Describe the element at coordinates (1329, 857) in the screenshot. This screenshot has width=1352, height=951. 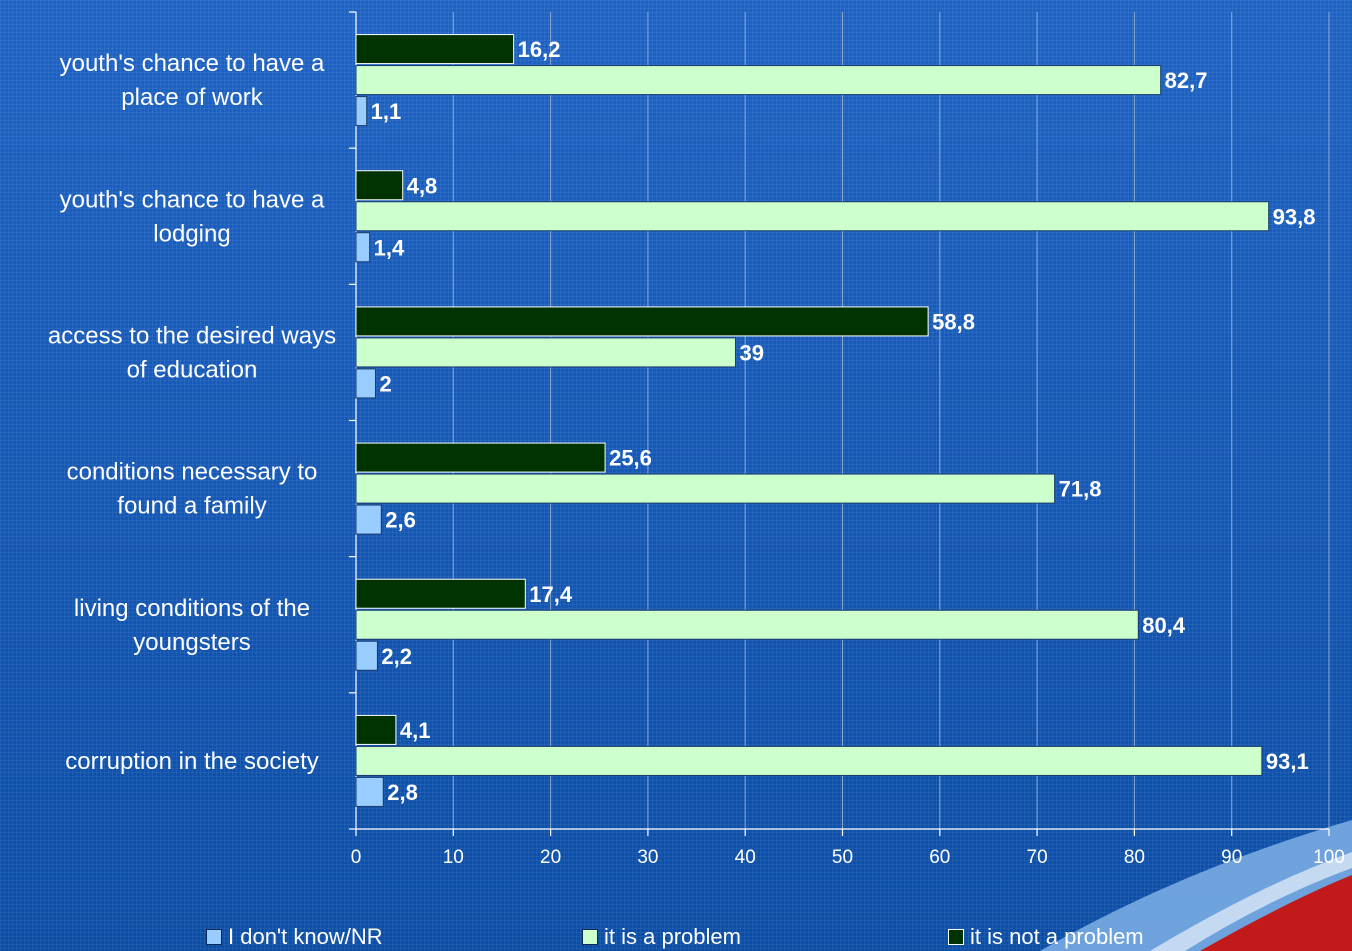
I see `x-tick-label-10: 100` at that location.